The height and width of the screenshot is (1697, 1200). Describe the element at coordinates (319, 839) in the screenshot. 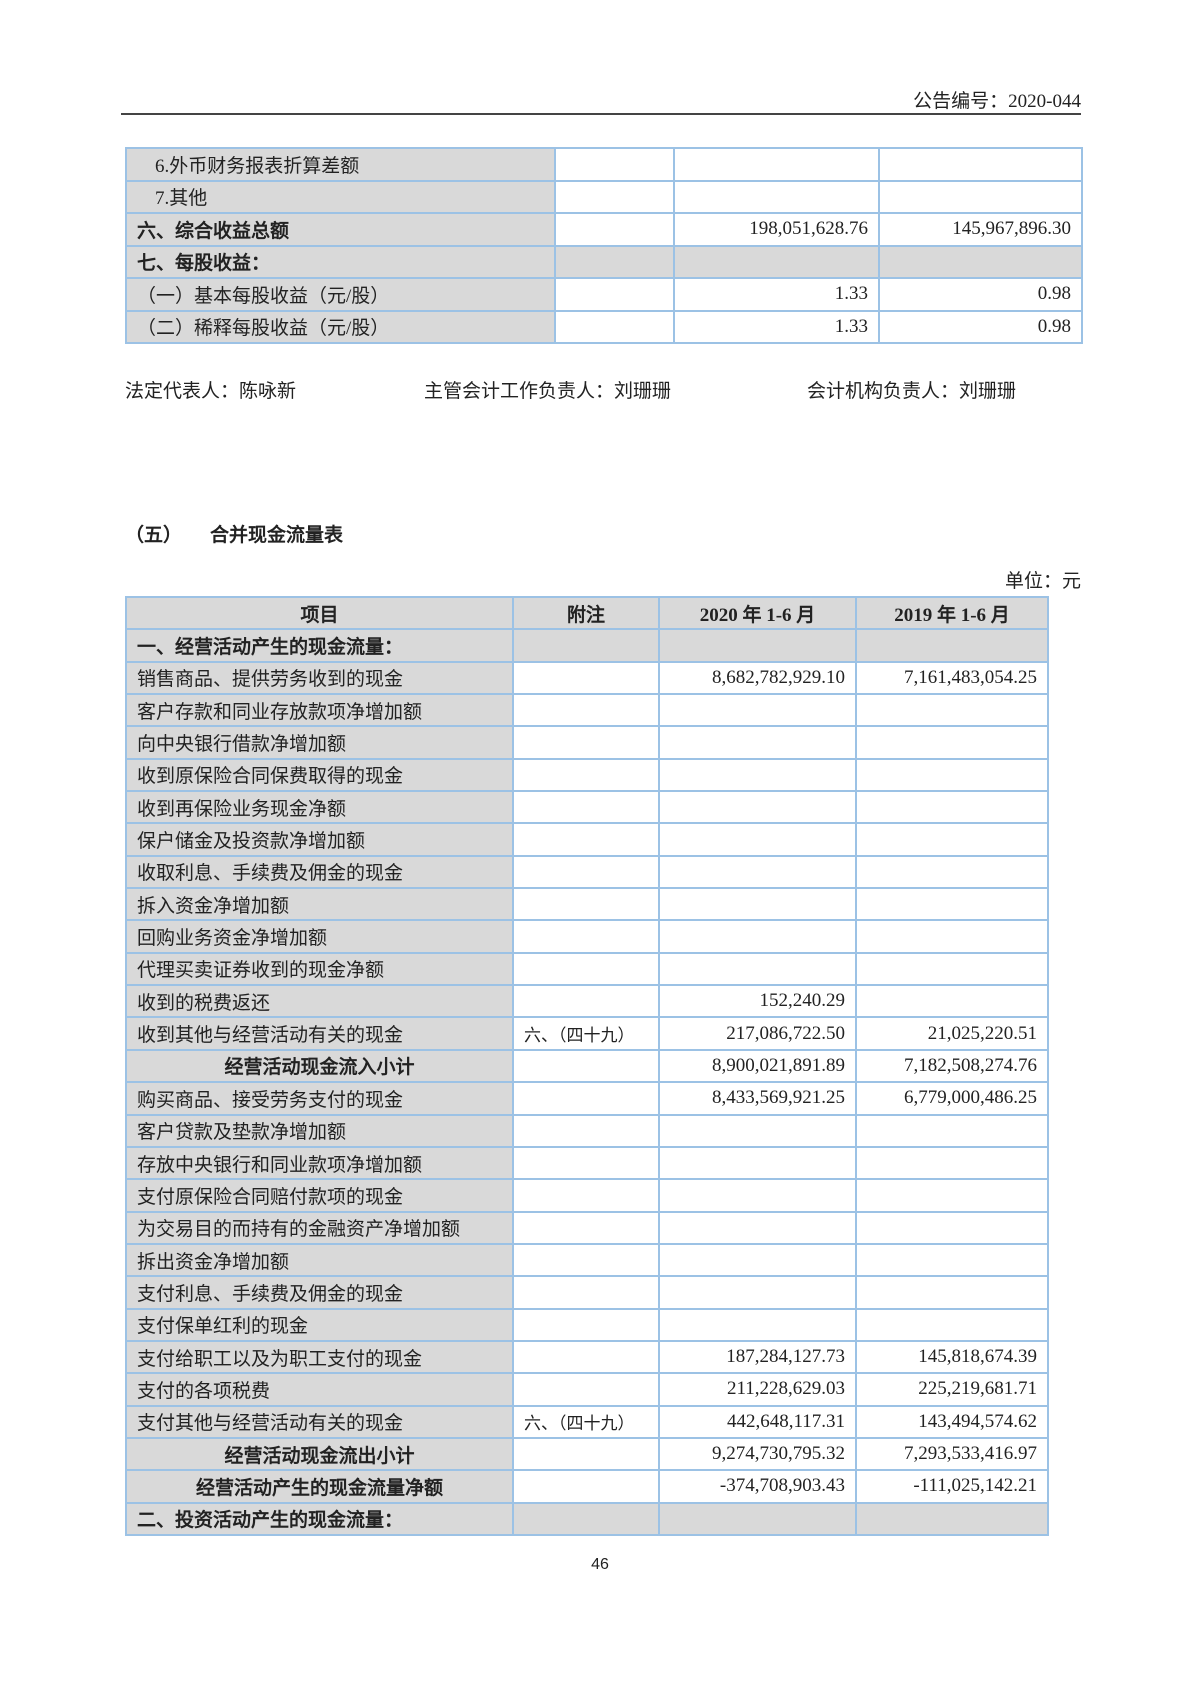

I see `row-label: 保户储金及投资款净增加额` at that location.